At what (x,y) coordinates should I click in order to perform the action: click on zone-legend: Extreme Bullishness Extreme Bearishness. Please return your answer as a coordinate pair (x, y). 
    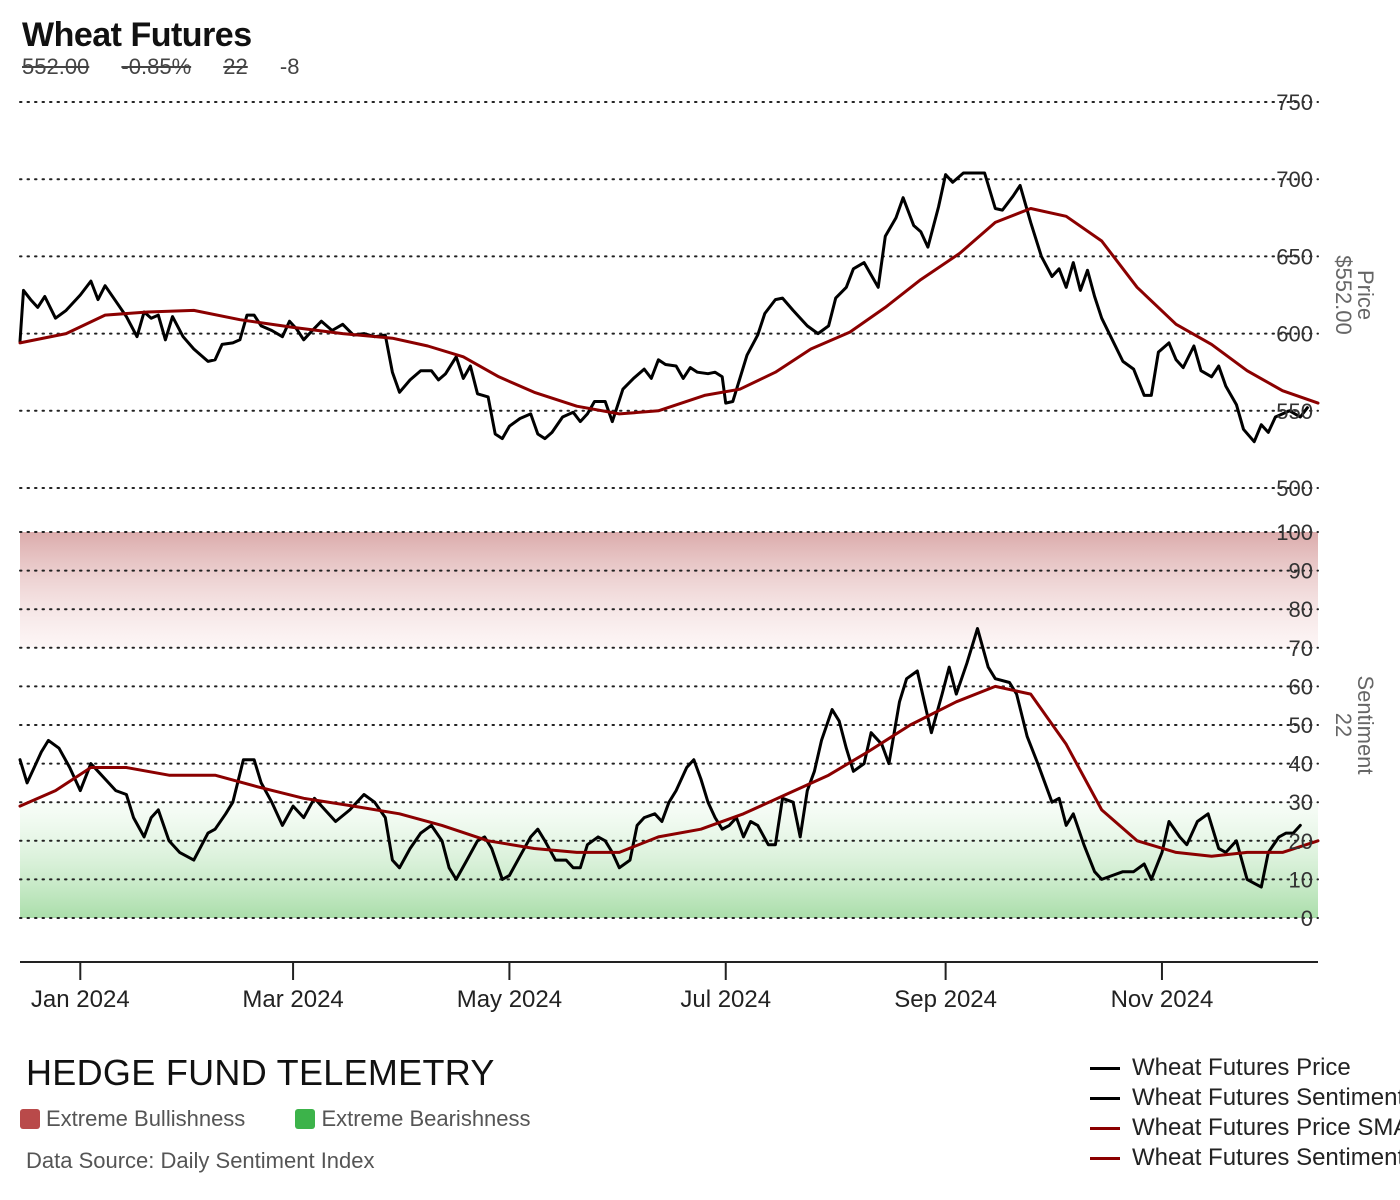
    Looking at the image, I should click on (297, 1120).